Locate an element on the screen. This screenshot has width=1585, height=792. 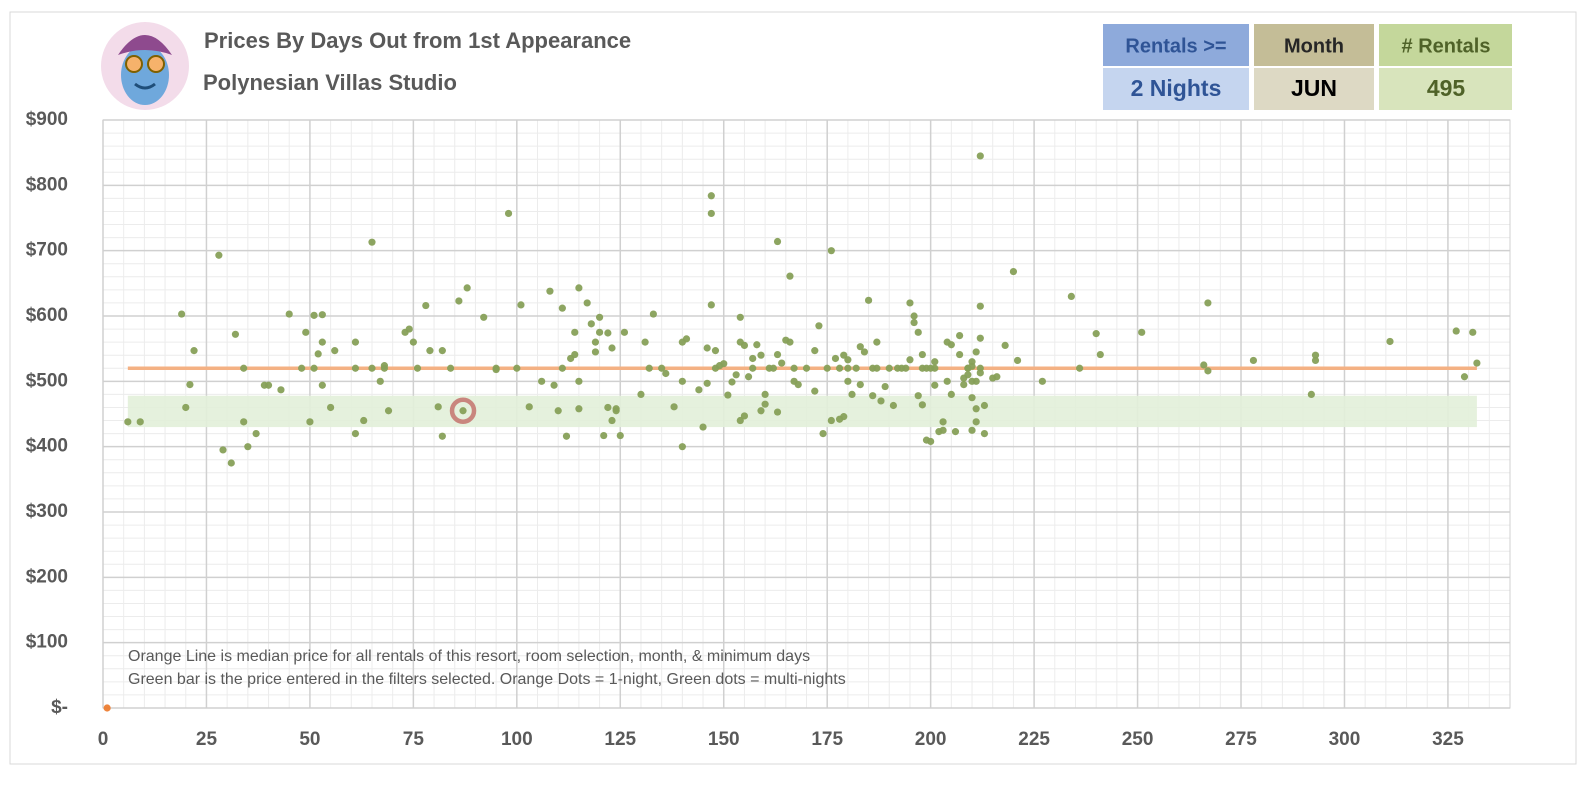
y-tick-label: $600 is located at coordinates (47, 315).